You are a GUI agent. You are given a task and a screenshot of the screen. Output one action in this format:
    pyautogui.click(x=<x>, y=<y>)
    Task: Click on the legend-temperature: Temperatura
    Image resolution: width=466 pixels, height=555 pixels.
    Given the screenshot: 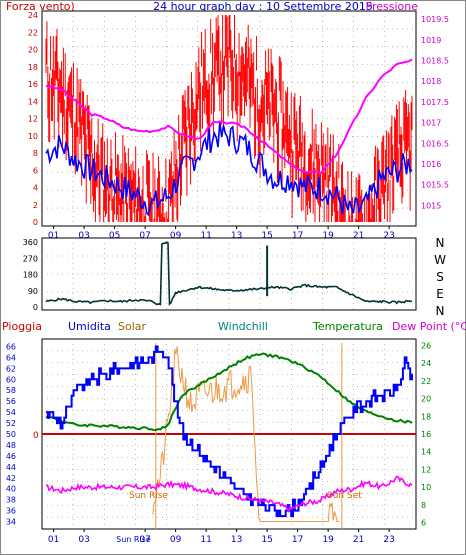 What is the action you would take?
    pyautogui.click(x=347, y=326)
    